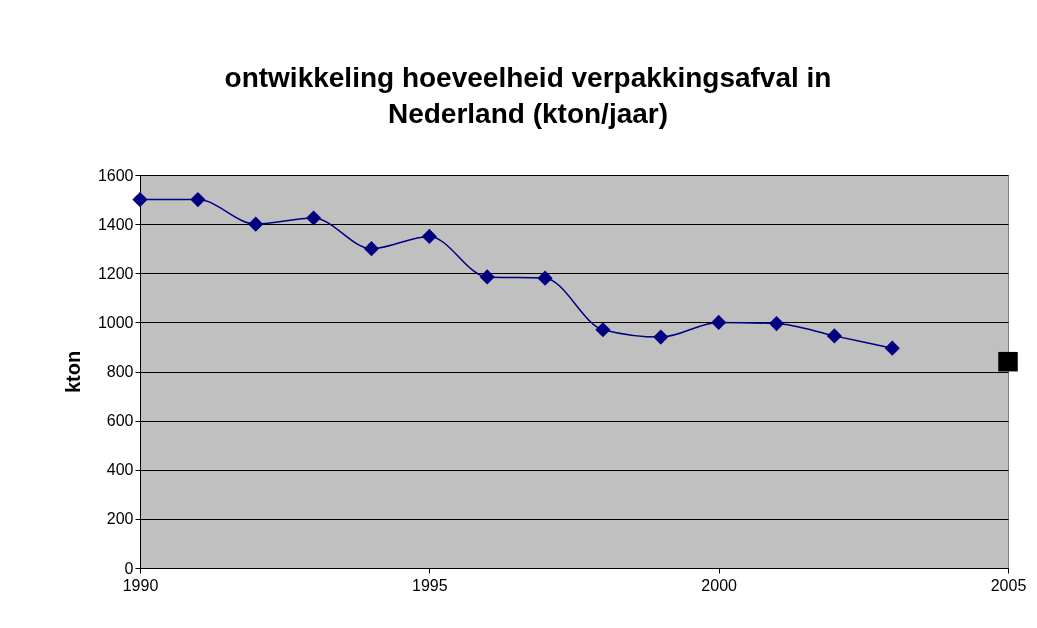 The width and height of the screenshot is (1037, 628). I want to click on y-axis-title: kton, so click(72, 372).